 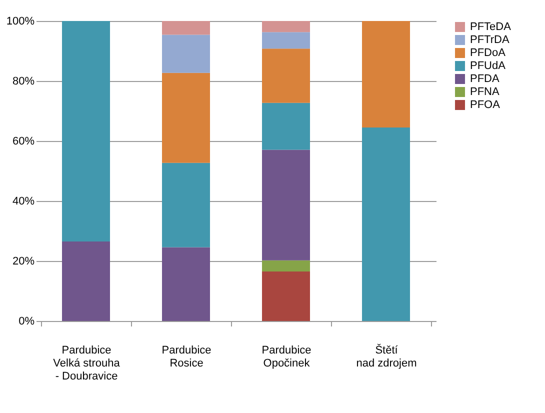 What do you see at coordinates (23, 202) in the screenshot?
I see `y-tick-label: 40%` at bounding box center [23, 202].